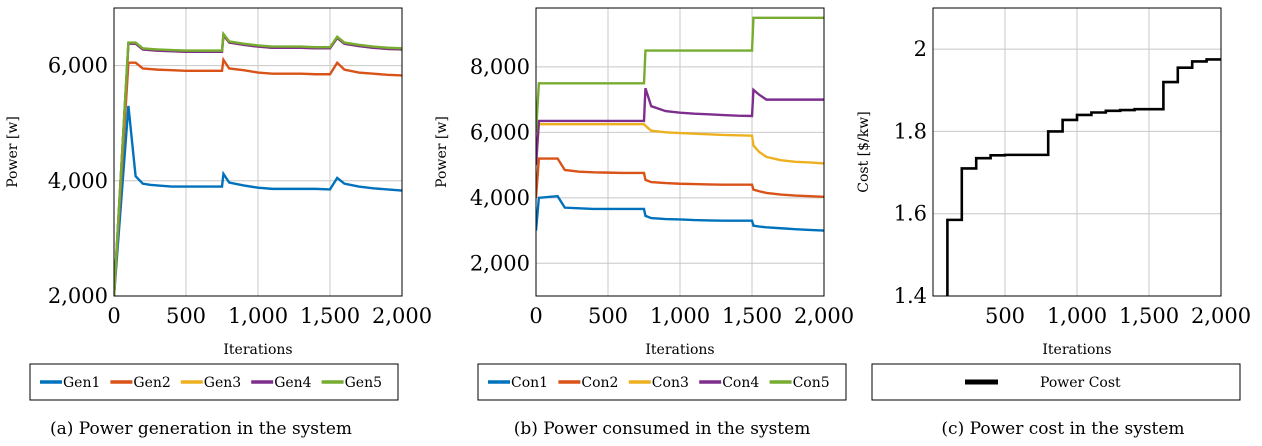  Describe the element at coordinates (920, 49) in the screenshot. I see `y-tick-label: 2` at that location.